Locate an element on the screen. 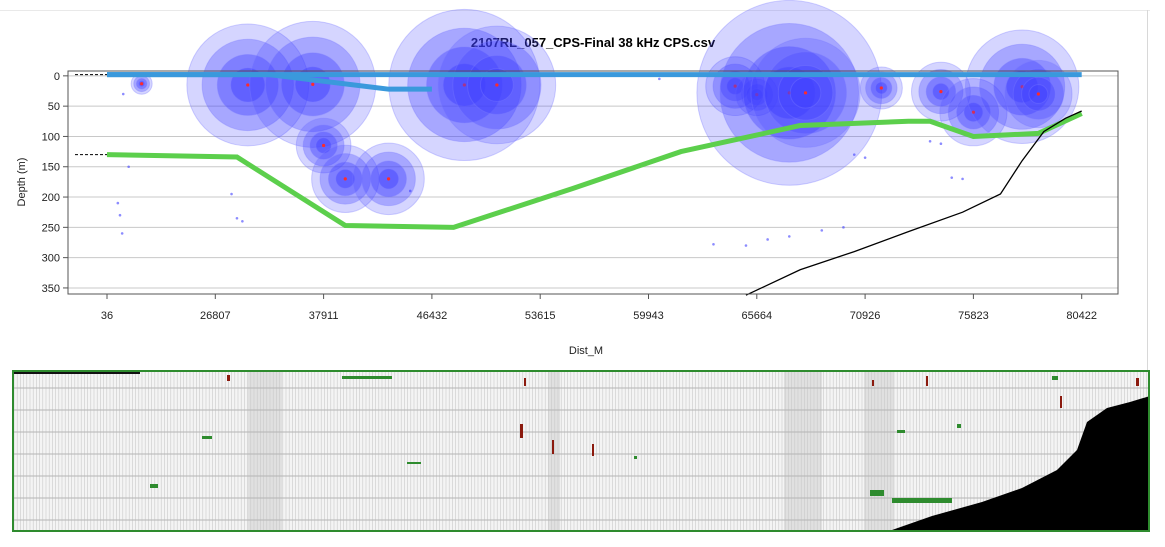 Image resolution: width=1165 pixels, height=547 pixels. y-tick-label: 250 is located at coordinates (51, 228).